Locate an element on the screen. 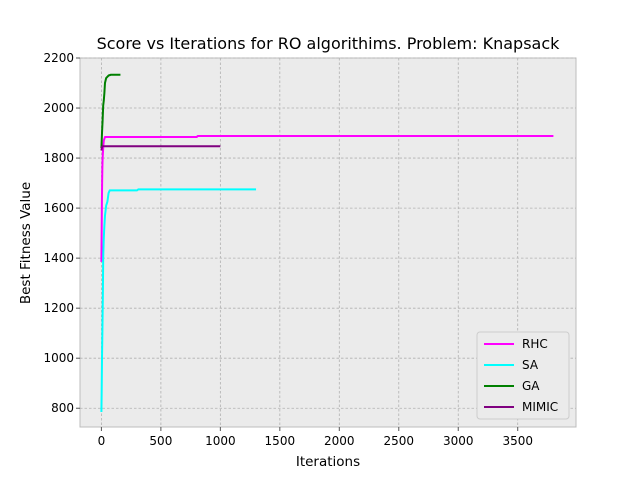 Image resolution: width=640 pixels, height=480 pixels. y-tick-label: 2000 is located at coordinates (58, 108).